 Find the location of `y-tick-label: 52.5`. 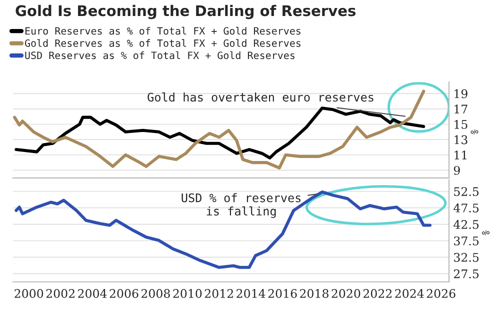

y-tick-label: 52.5 is located at coordinates (466, 191).